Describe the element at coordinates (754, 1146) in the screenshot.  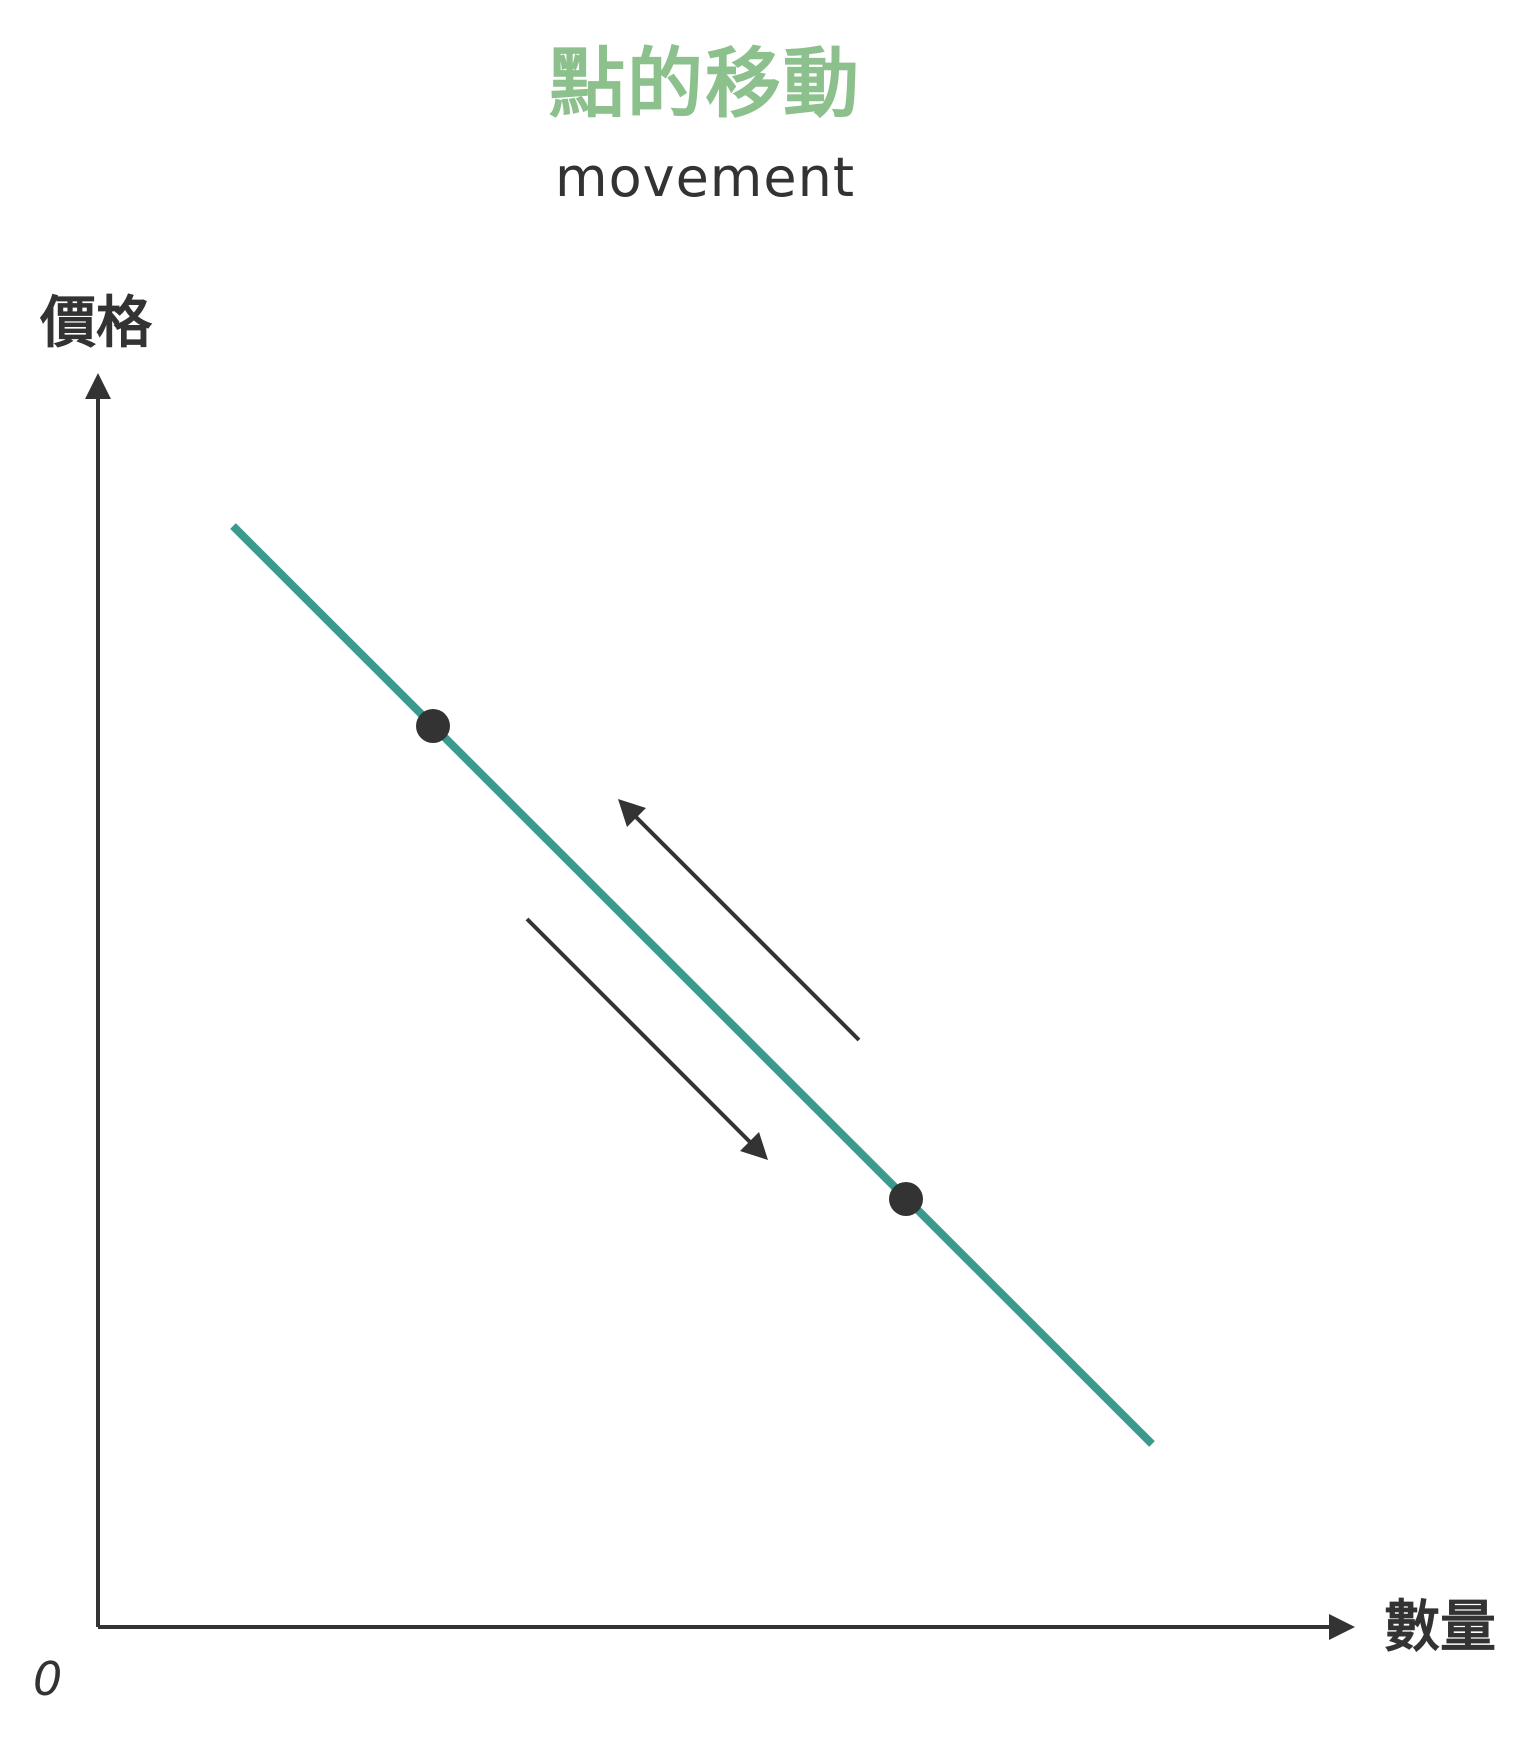
I see `arrow-down-right-head` at that location.